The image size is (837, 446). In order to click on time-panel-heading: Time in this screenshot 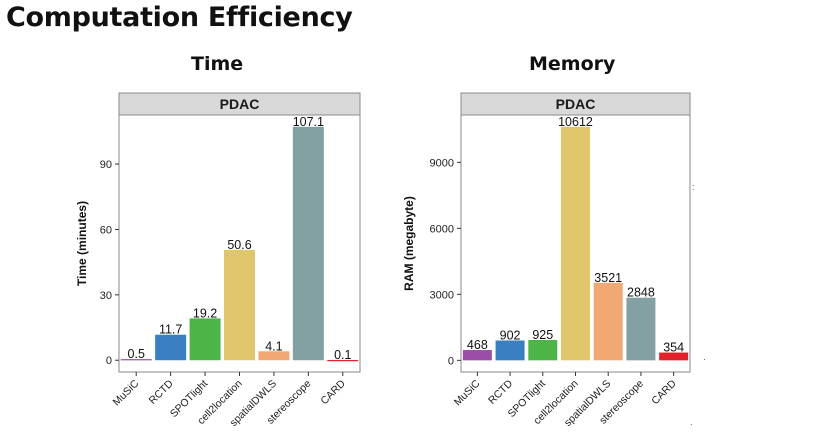, I will do `click(217, 64)`.